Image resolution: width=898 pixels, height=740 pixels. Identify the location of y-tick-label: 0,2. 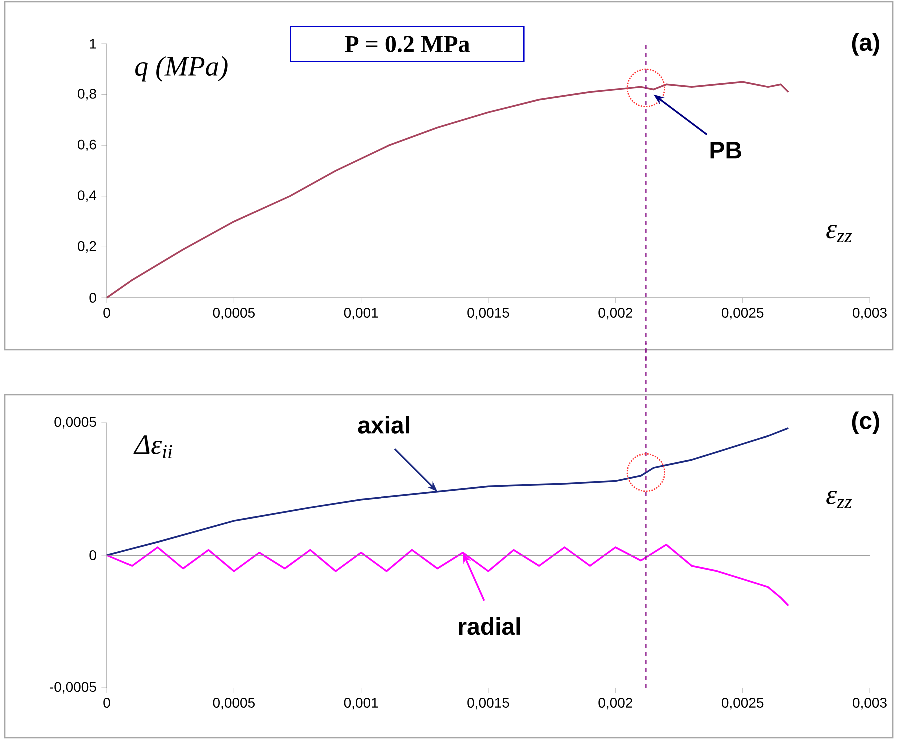
(87, 247).